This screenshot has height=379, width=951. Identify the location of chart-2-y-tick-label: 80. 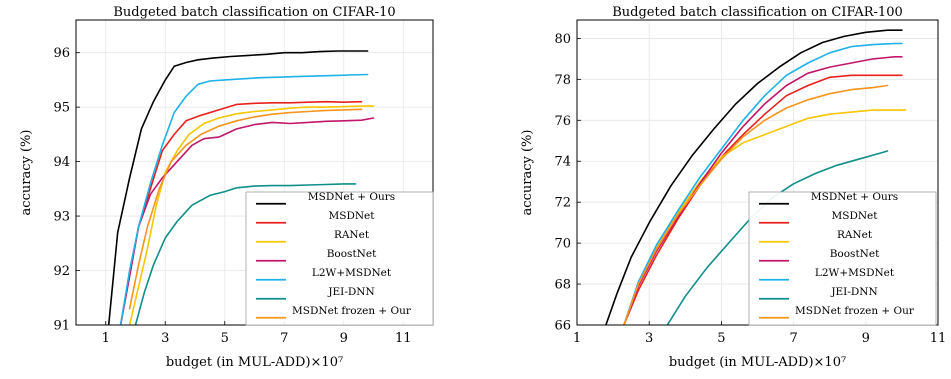
(562, 39).